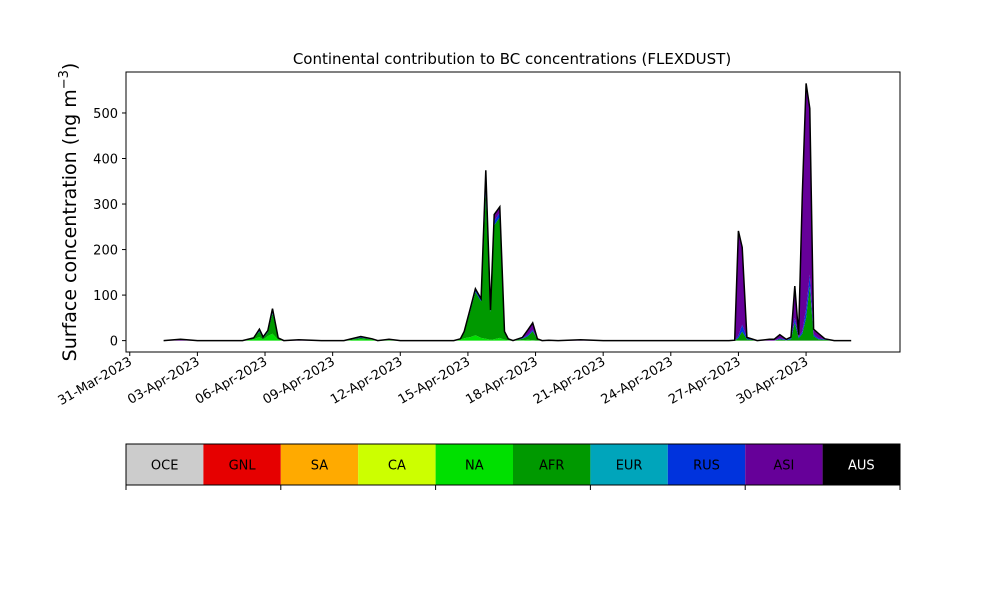 Image resolution: width=1000 pixels, height=600 pixels. What do you see at coordinates (704, 380) in the screenshot?
I see `x-tick-label: 27-Apr-2023` at bounding box center [704, 380].